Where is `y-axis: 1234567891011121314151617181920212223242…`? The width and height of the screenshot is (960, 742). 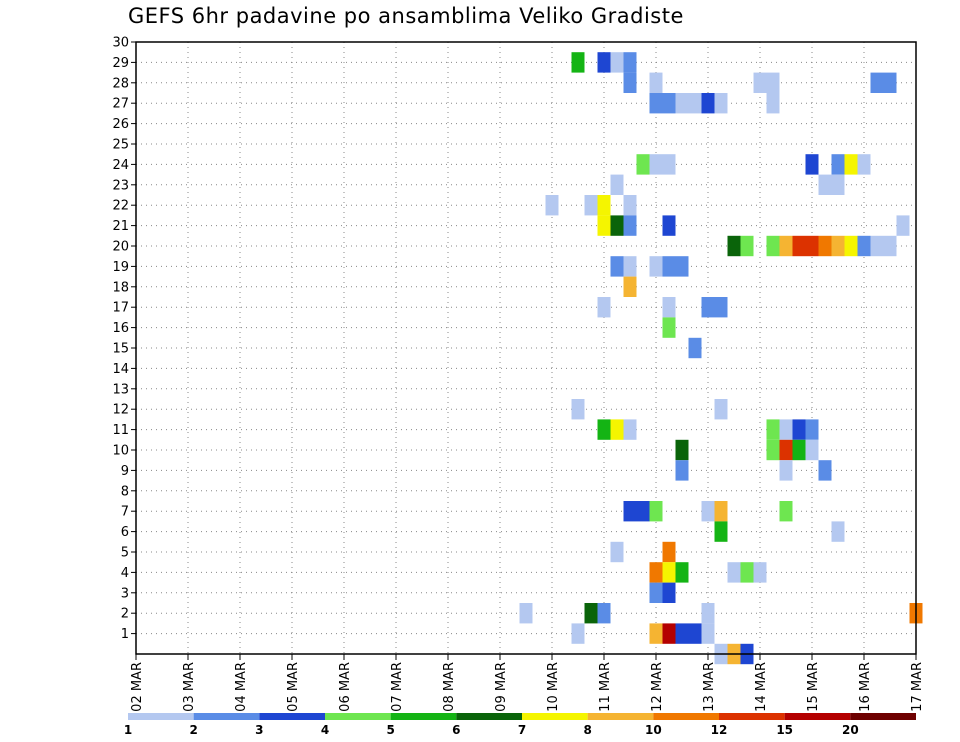 y-axis: 1234567891011121314151617181920212223242… is located at coordinates (124, 339).